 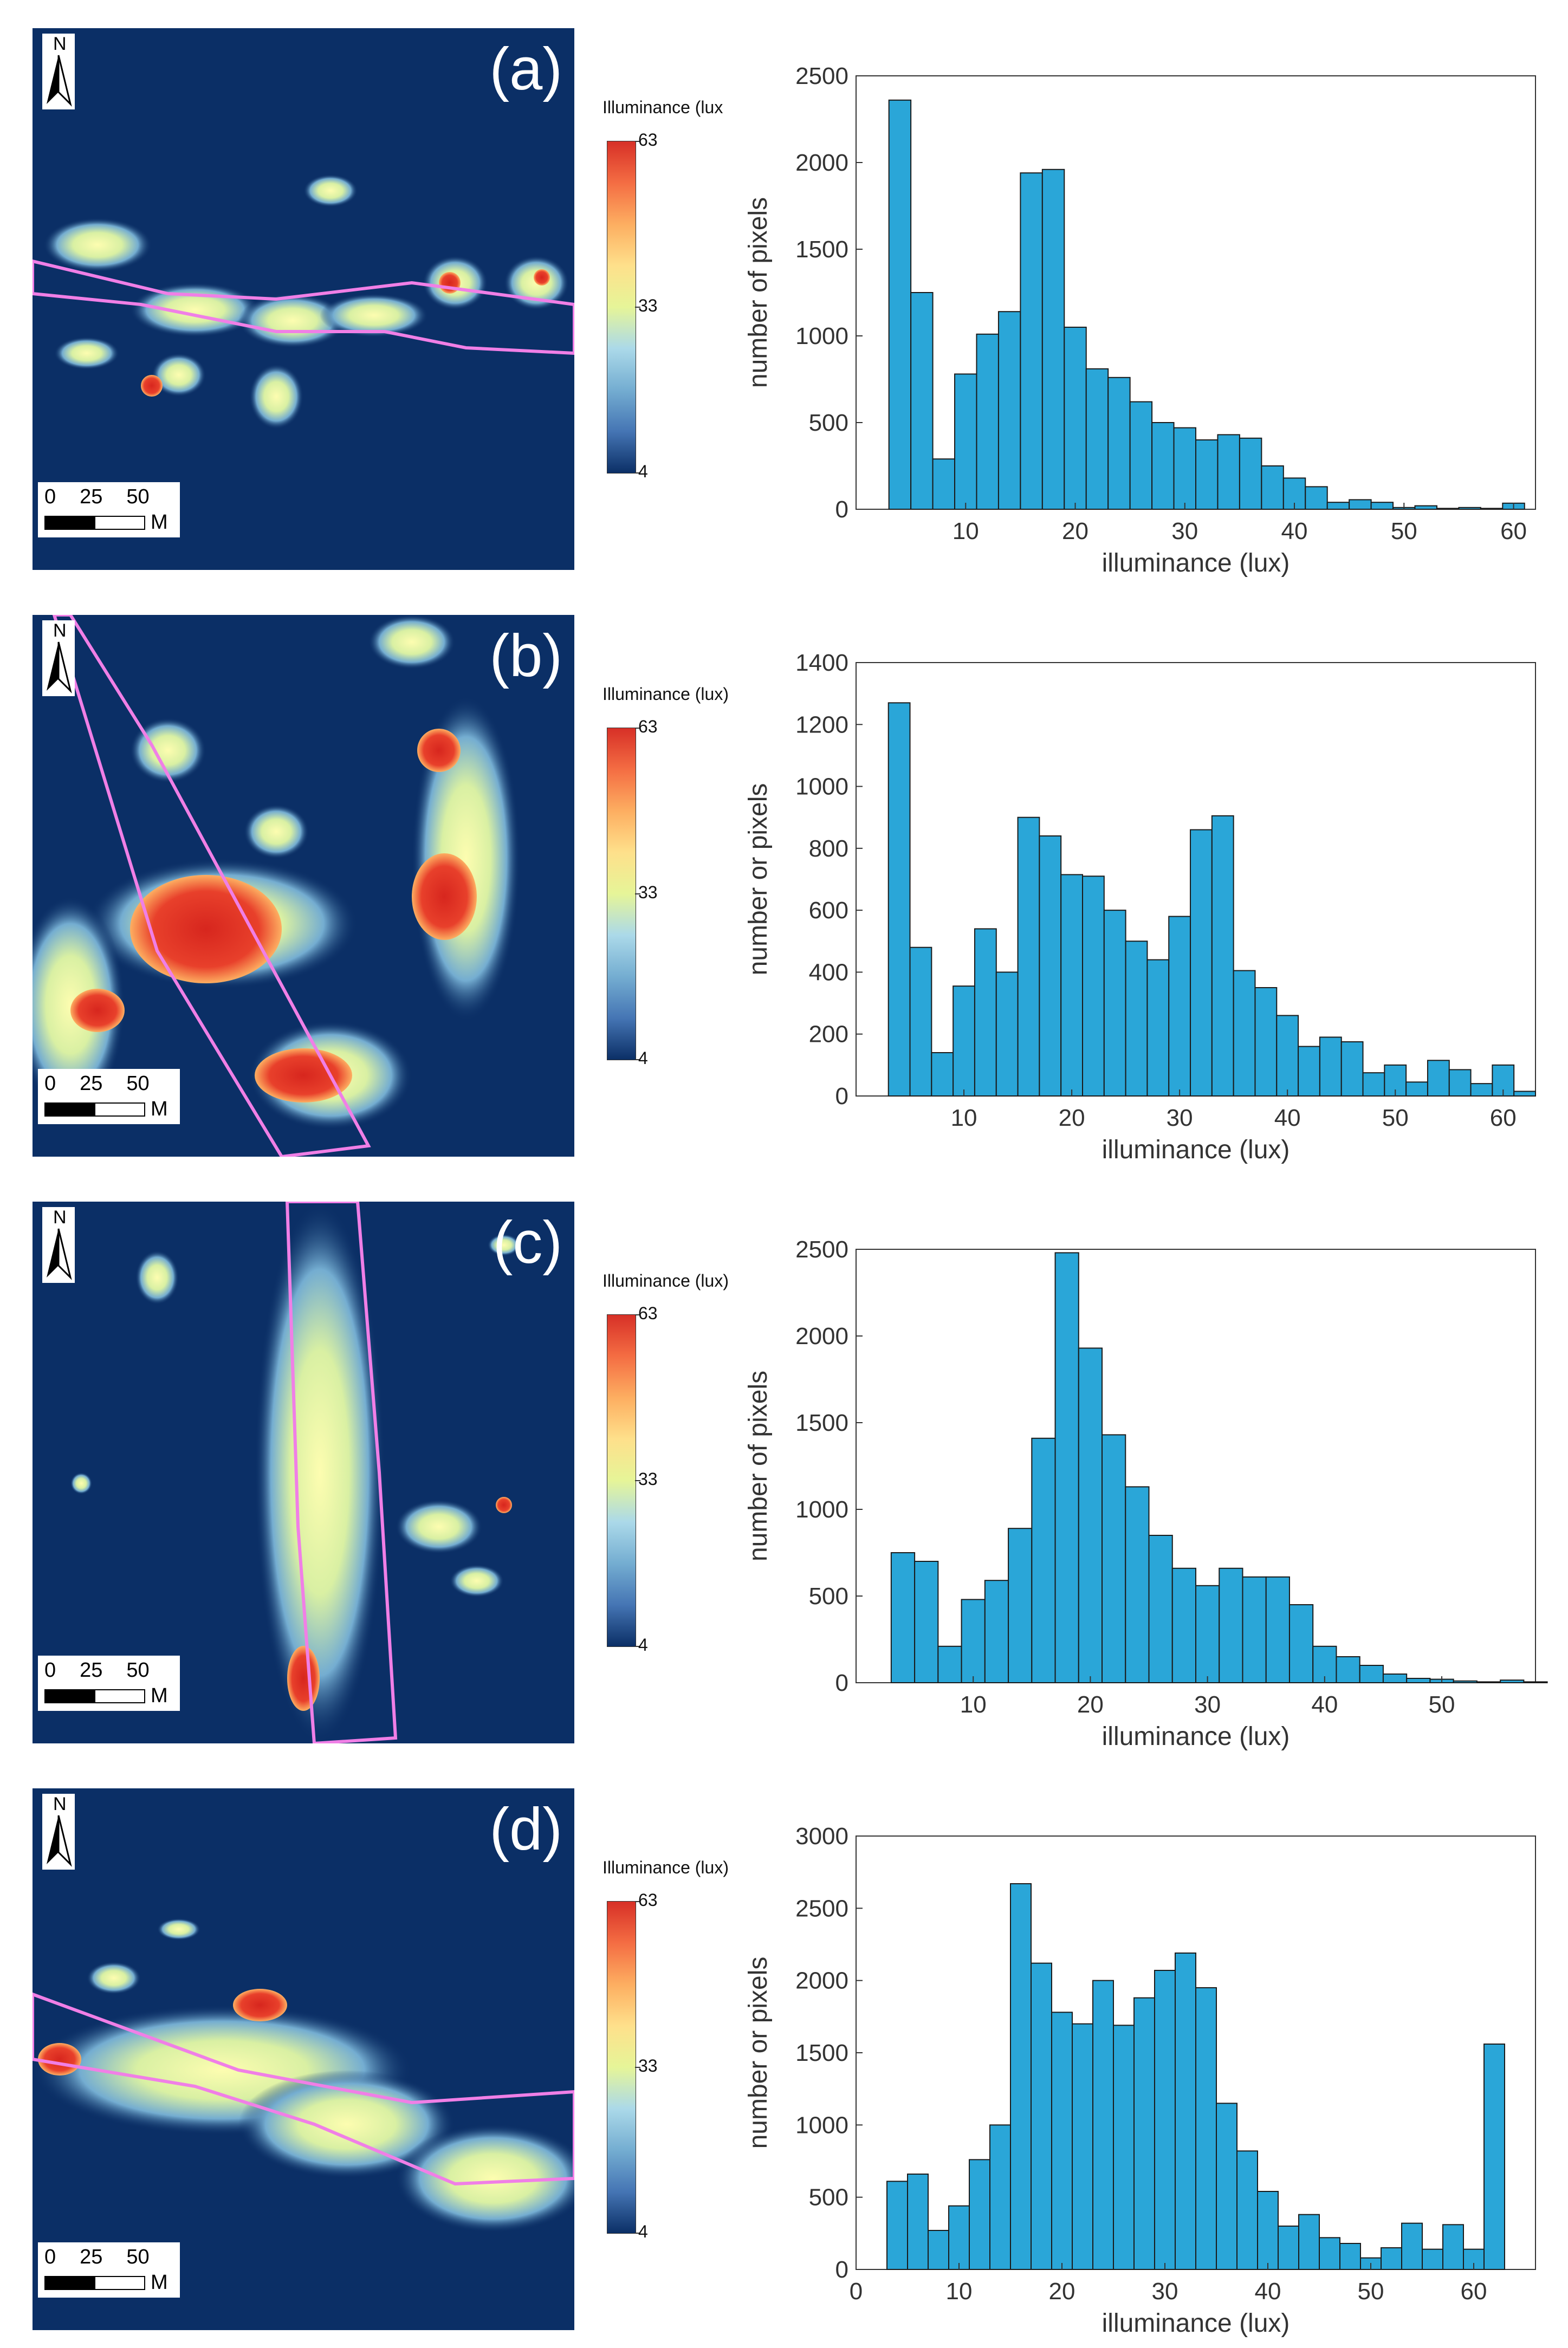 I want to click on scale-unit: M, so click(x=159, y=1695).